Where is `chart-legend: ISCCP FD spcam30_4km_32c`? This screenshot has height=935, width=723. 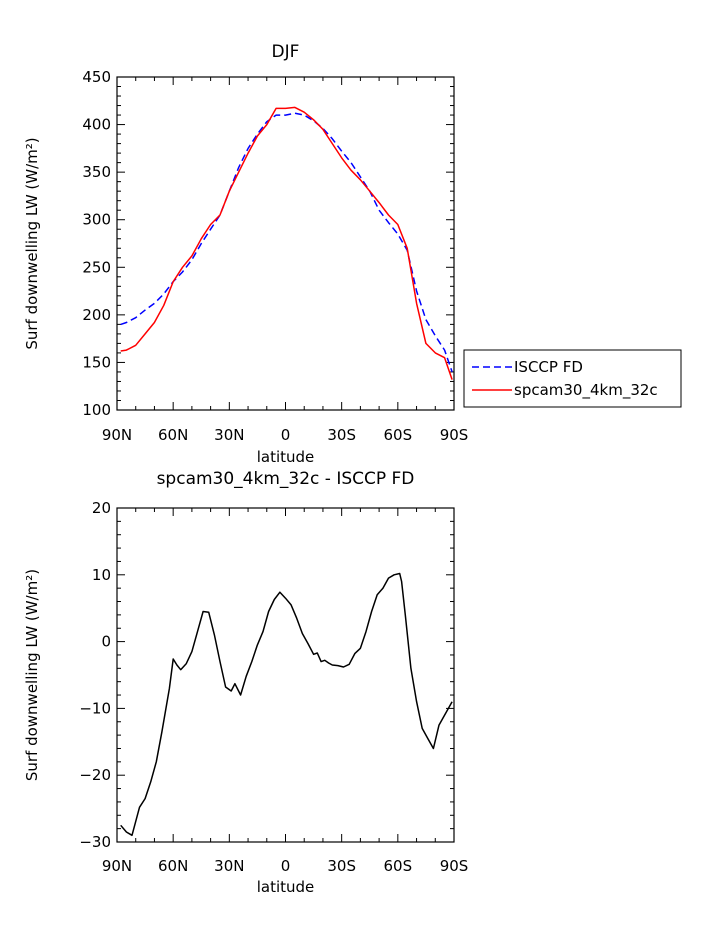
chart-legend: ISCCP FD spcam30_4km_32c is located at coordinates (572, 378).